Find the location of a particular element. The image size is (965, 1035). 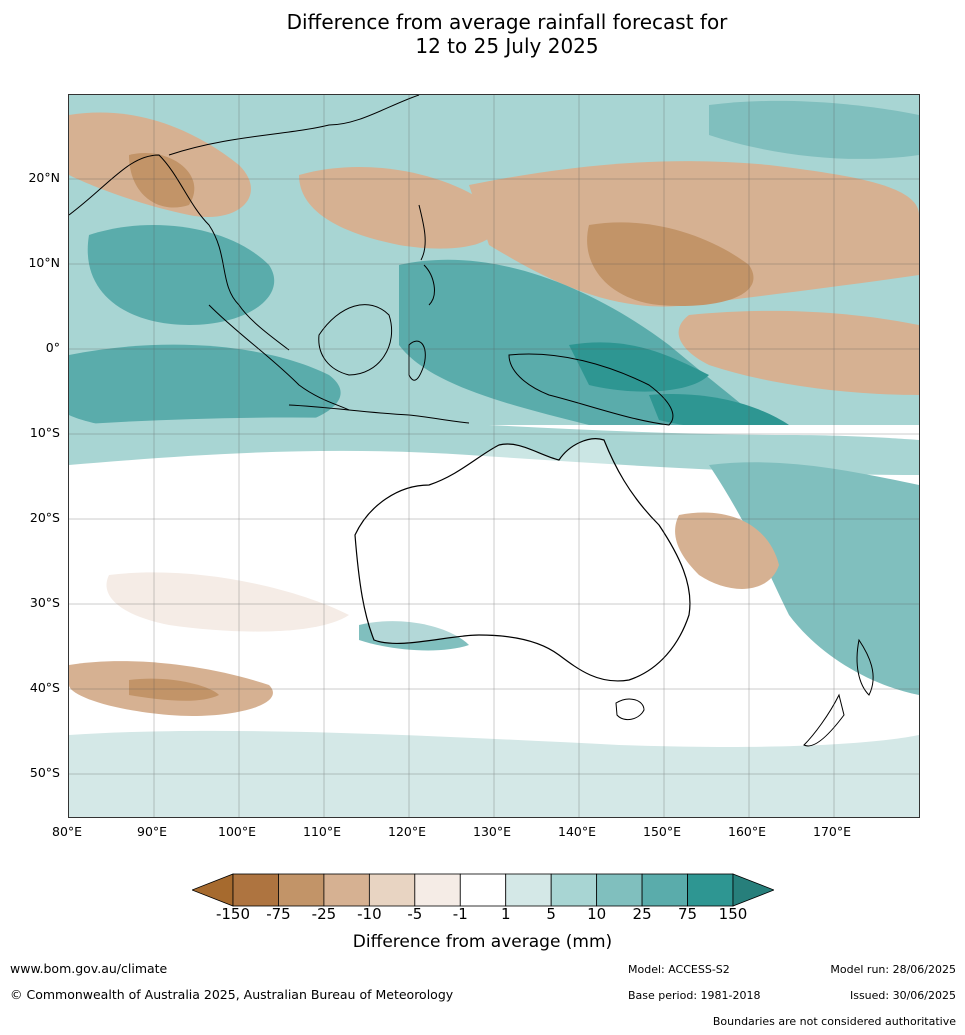

lat-label-30s: 30°S is located at coordinates (44, 602).